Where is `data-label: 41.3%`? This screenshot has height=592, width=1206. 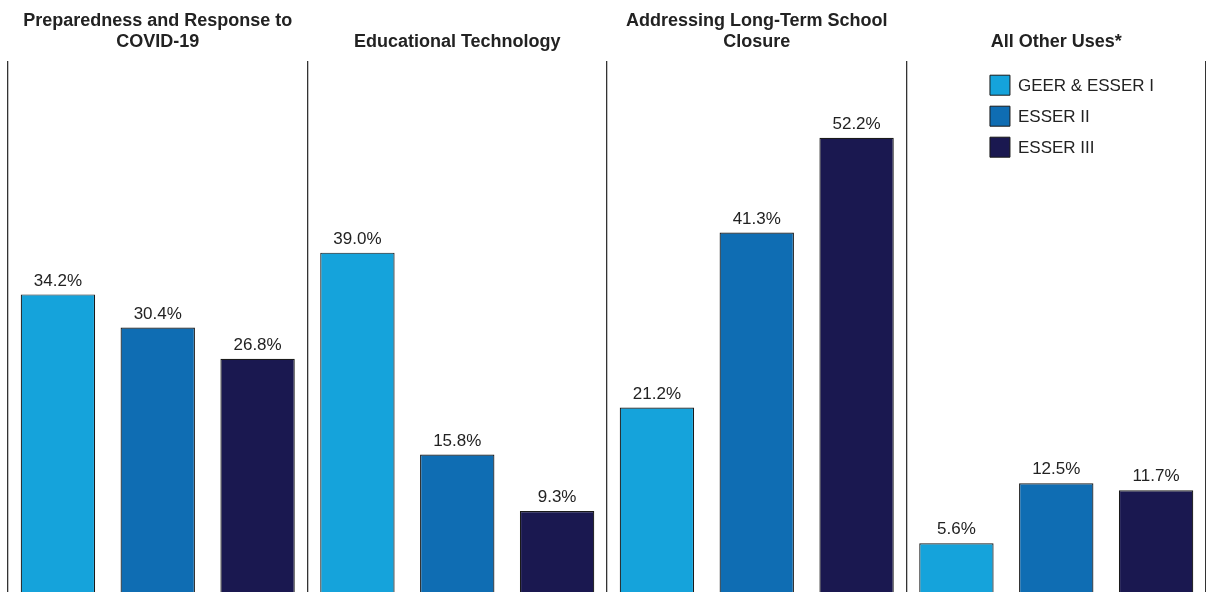 data-label: 41.3% is located at coordinates (756, 218).